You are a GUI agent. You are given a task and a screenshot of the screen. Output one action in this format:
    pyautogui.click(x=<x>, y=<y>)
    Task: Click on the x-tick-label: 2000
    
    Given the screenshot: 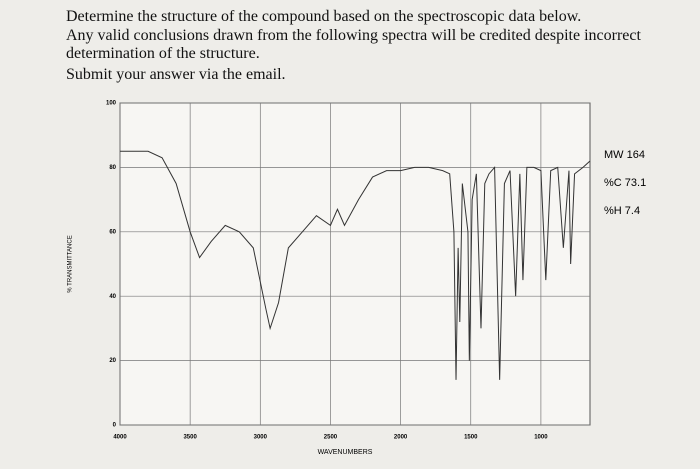 What is the action you would take?
    pyautogui.click(x=401, y=438)
    